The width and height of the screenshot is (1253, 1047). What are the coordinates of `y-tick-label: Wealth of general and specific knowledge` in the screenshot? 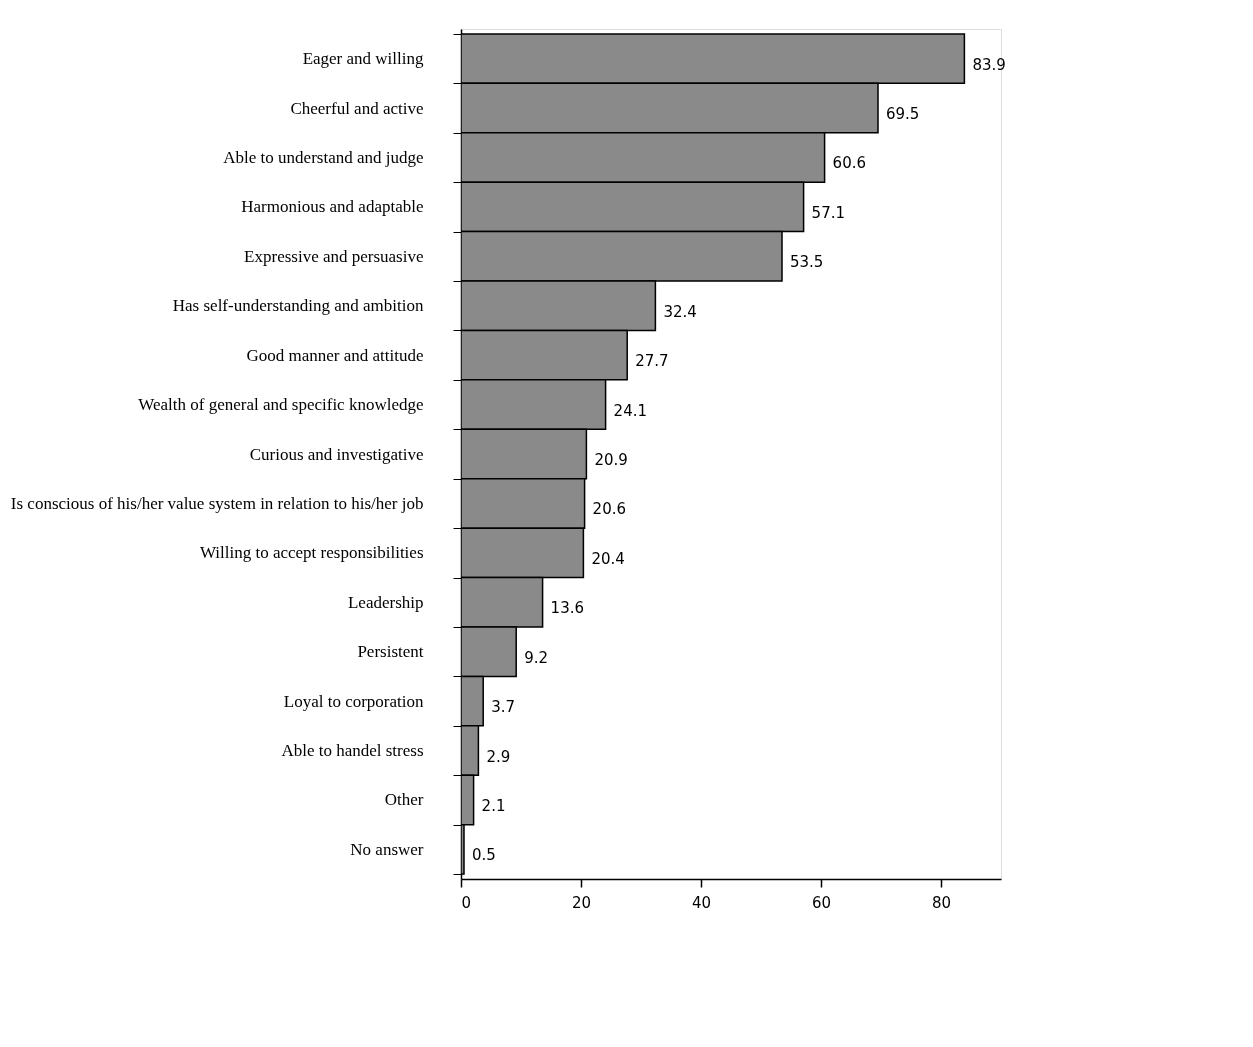 It's located at (281, 405).